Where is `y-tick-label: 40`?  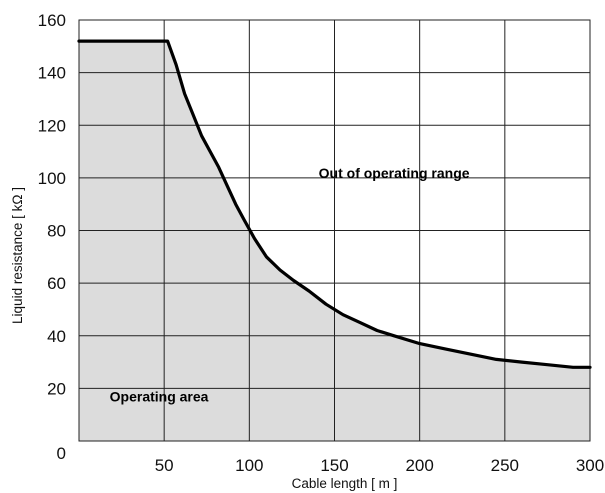
y-tick-label: 40 is located at coordinates (56, 336).